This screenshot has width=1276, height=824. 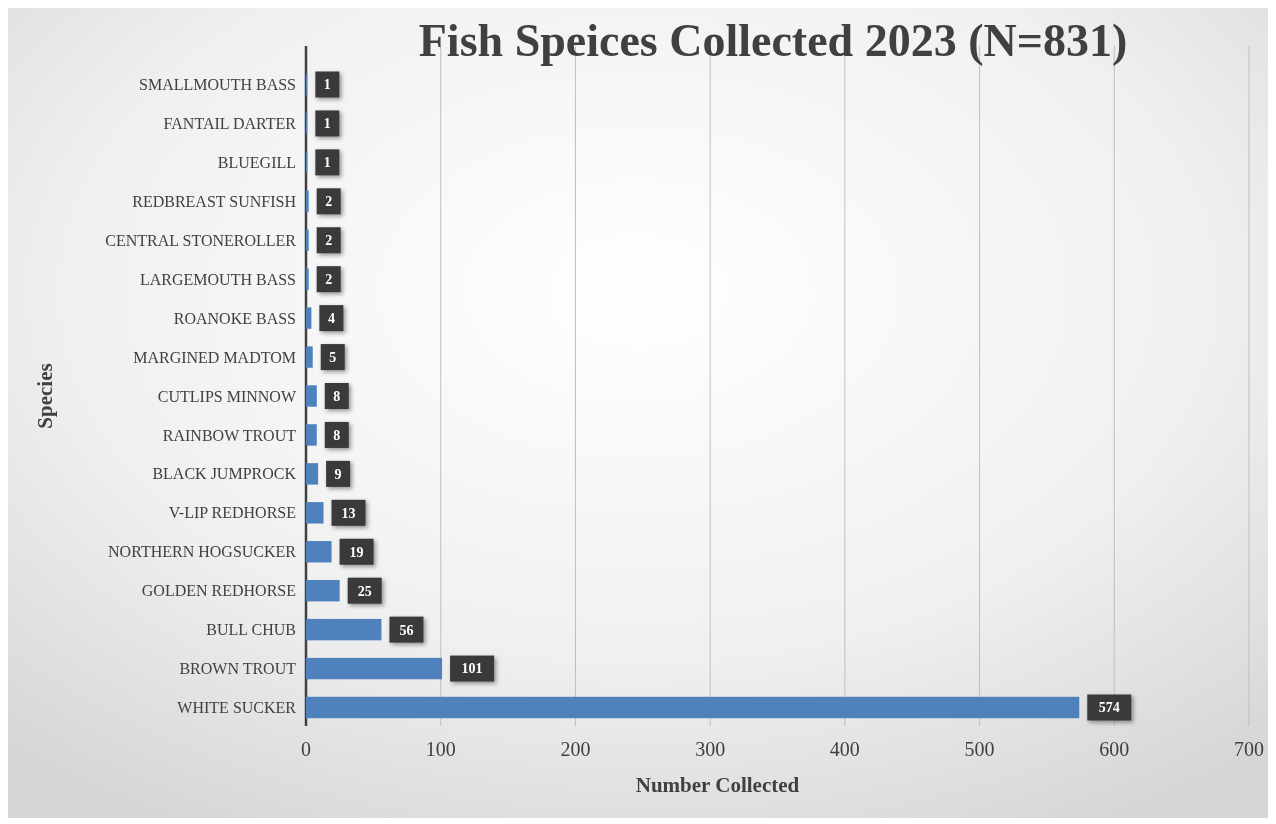 What do you see at coordinates (338, 474) in the screenshot?
I see `data-label: 9` at bounding box center [338, 474].